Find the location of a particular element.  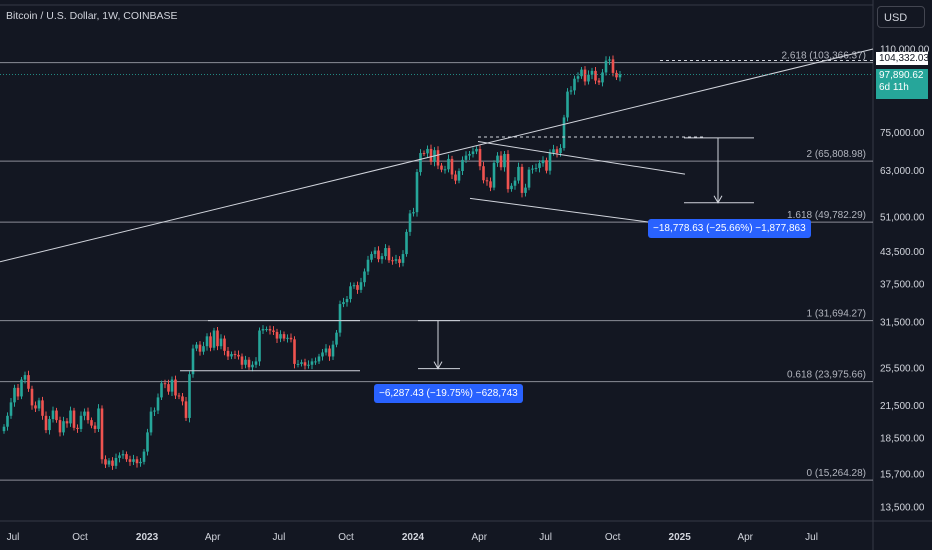

price-axis-label: 13,500.00 is located at coordinates (902, 508).